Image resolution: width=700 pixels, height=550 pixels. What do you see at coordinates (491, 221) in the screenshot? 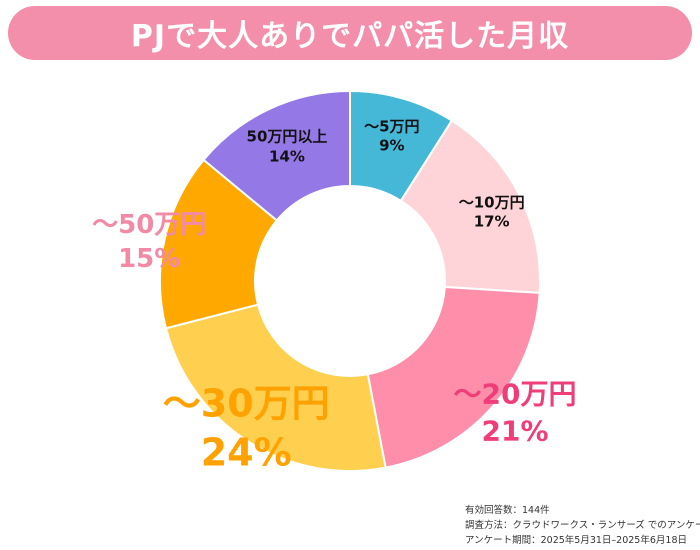
I see `percent-label: 17%` at bounding box center [491, 221].